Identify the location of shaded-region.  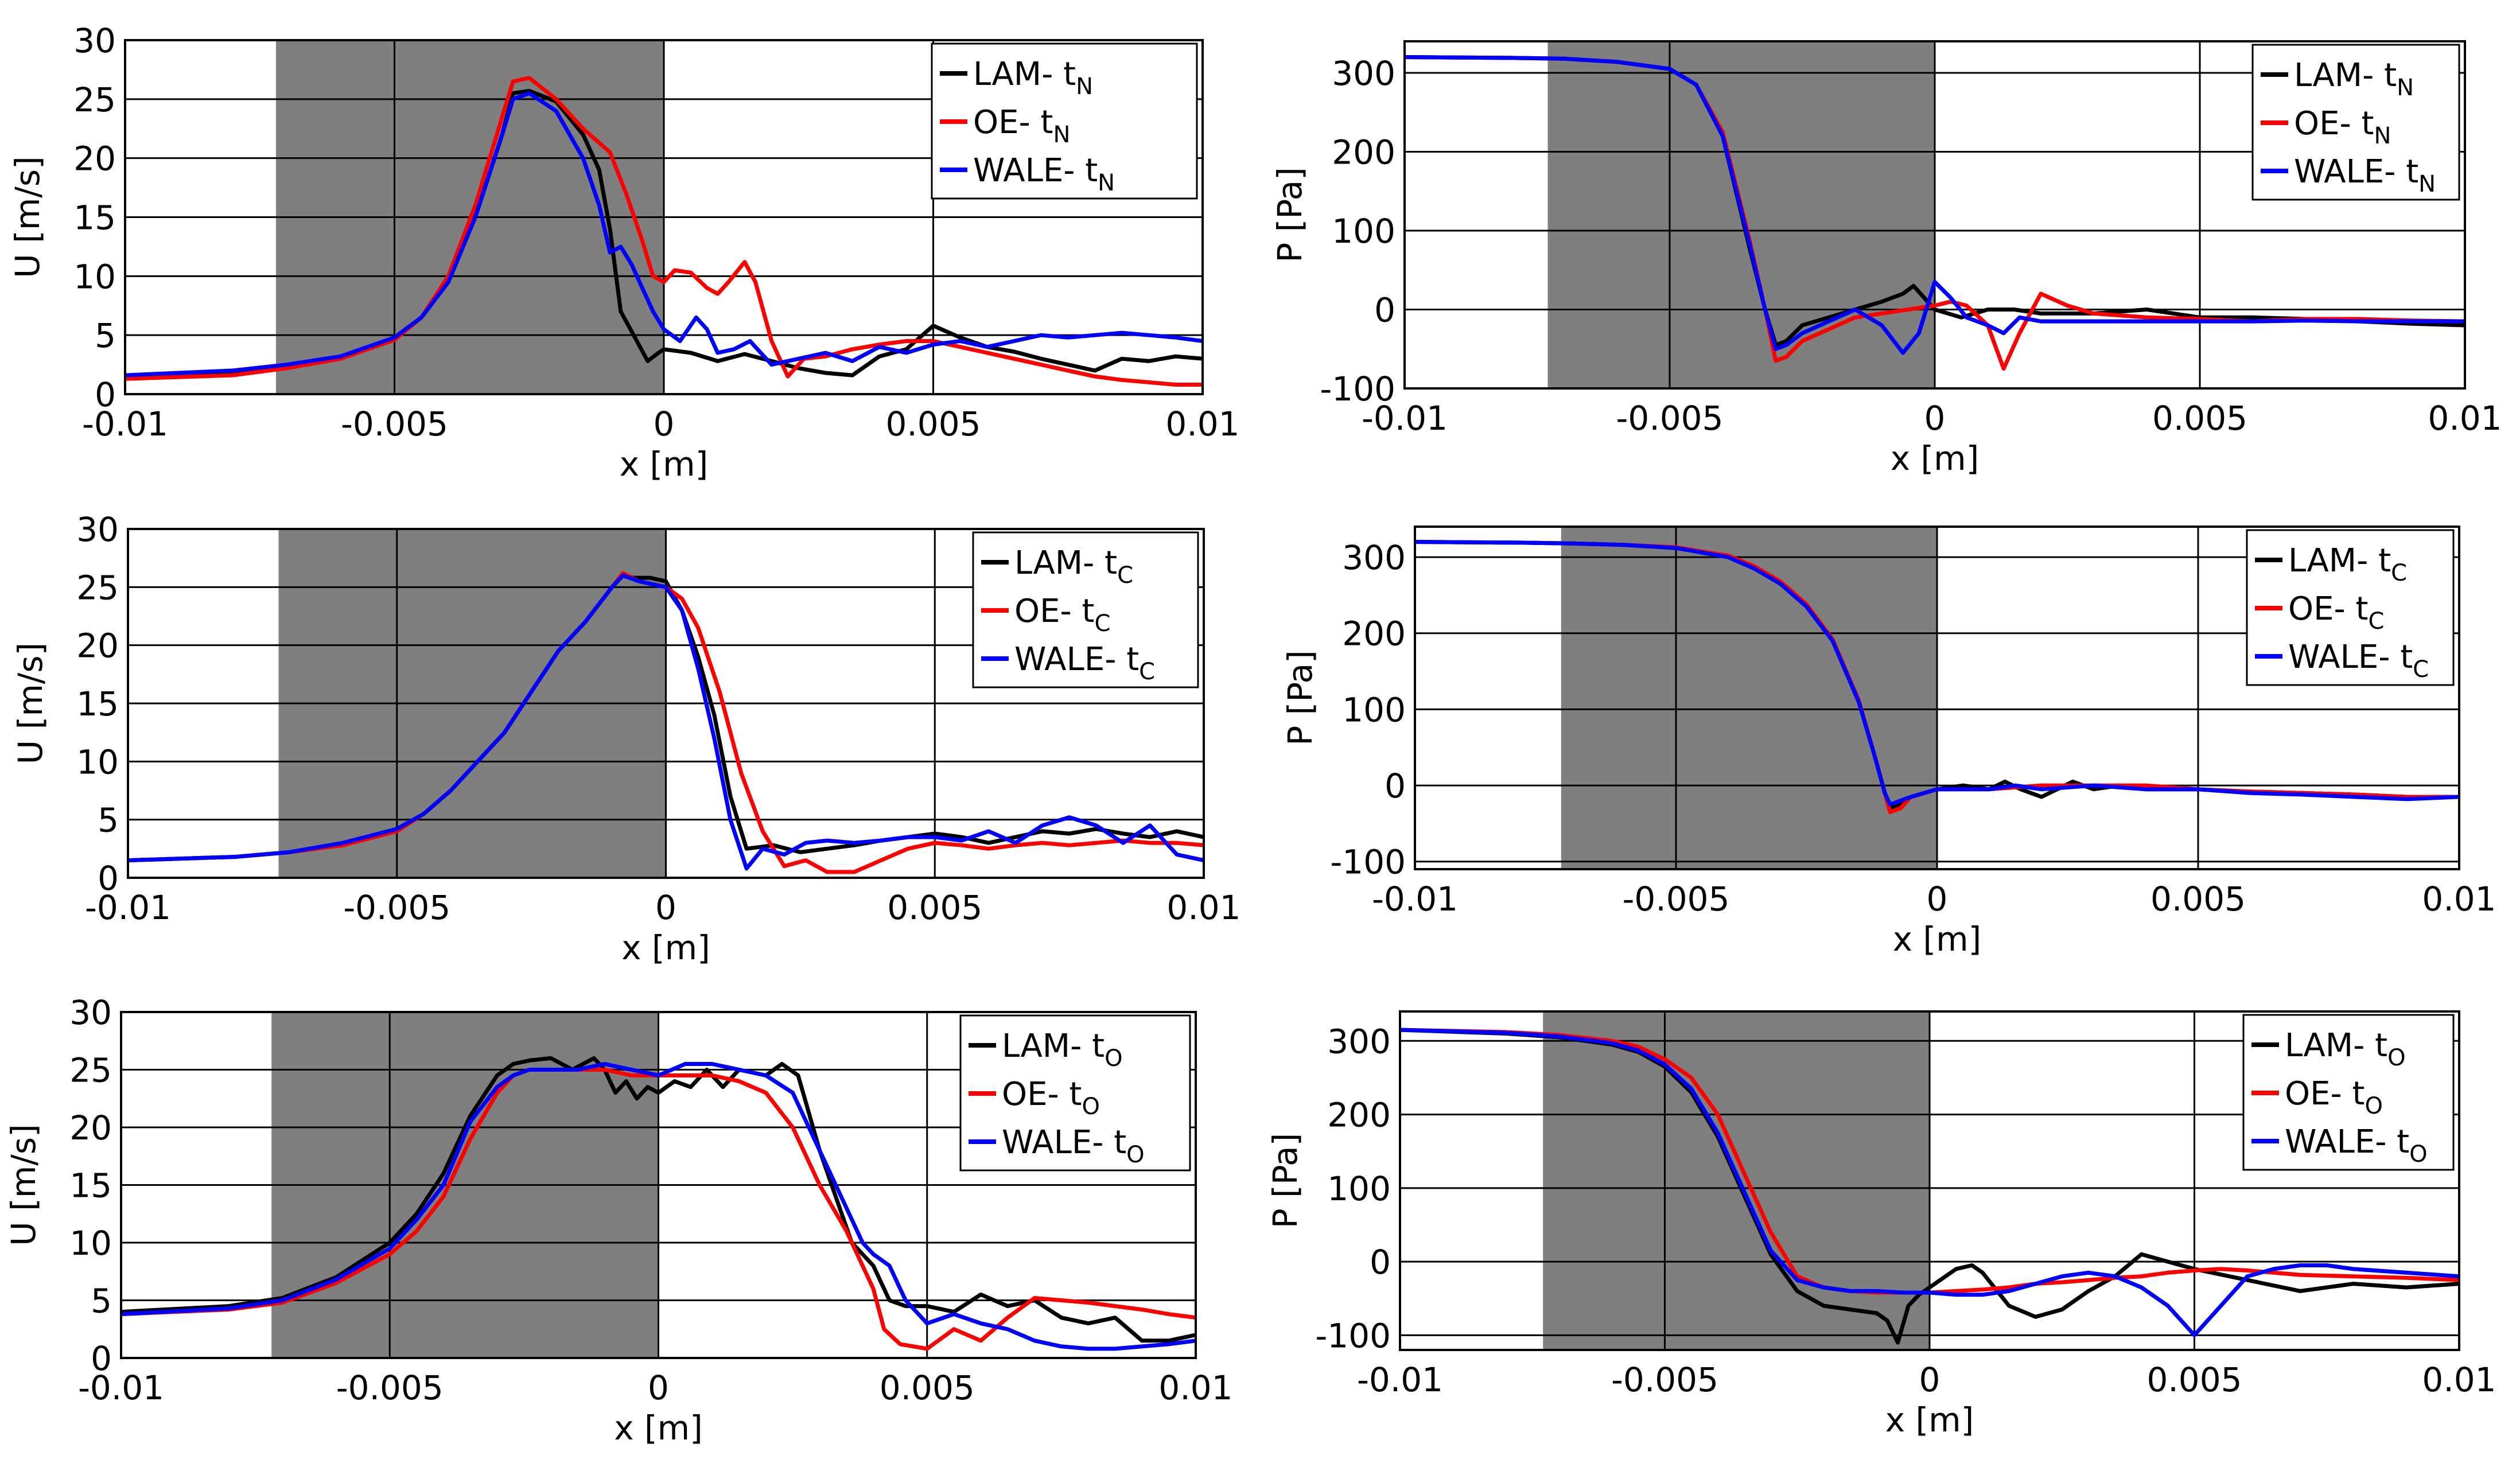
(1749, 698).